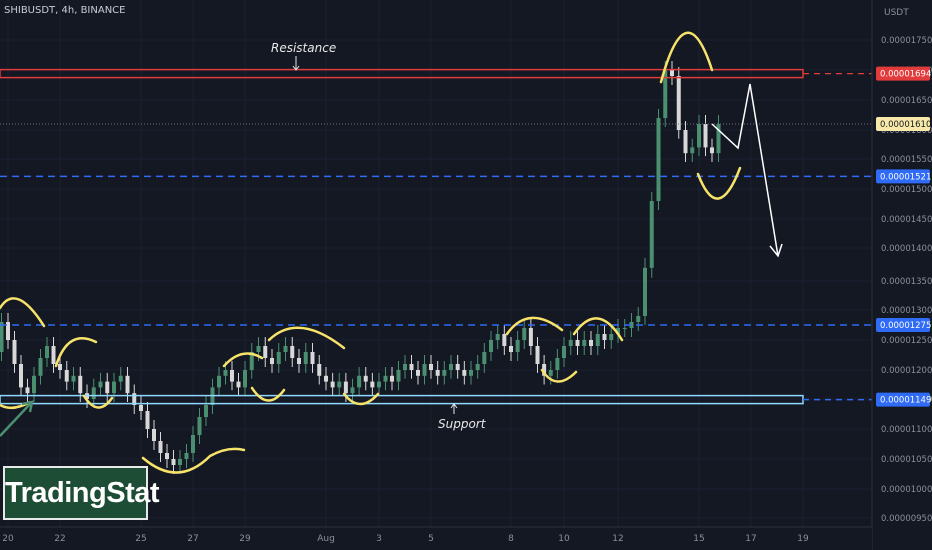 The image size is (932, 550). Describe the element at coordinates (617, 539) in the screenshot. I see `time-tick-label: 12` at that location.